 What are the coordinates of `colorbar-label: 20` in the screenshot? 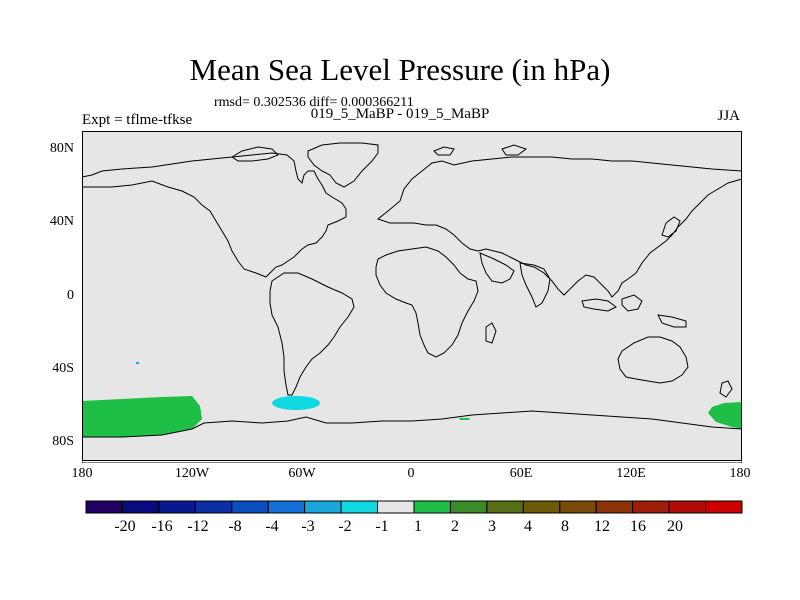 It's located at (675, 526).